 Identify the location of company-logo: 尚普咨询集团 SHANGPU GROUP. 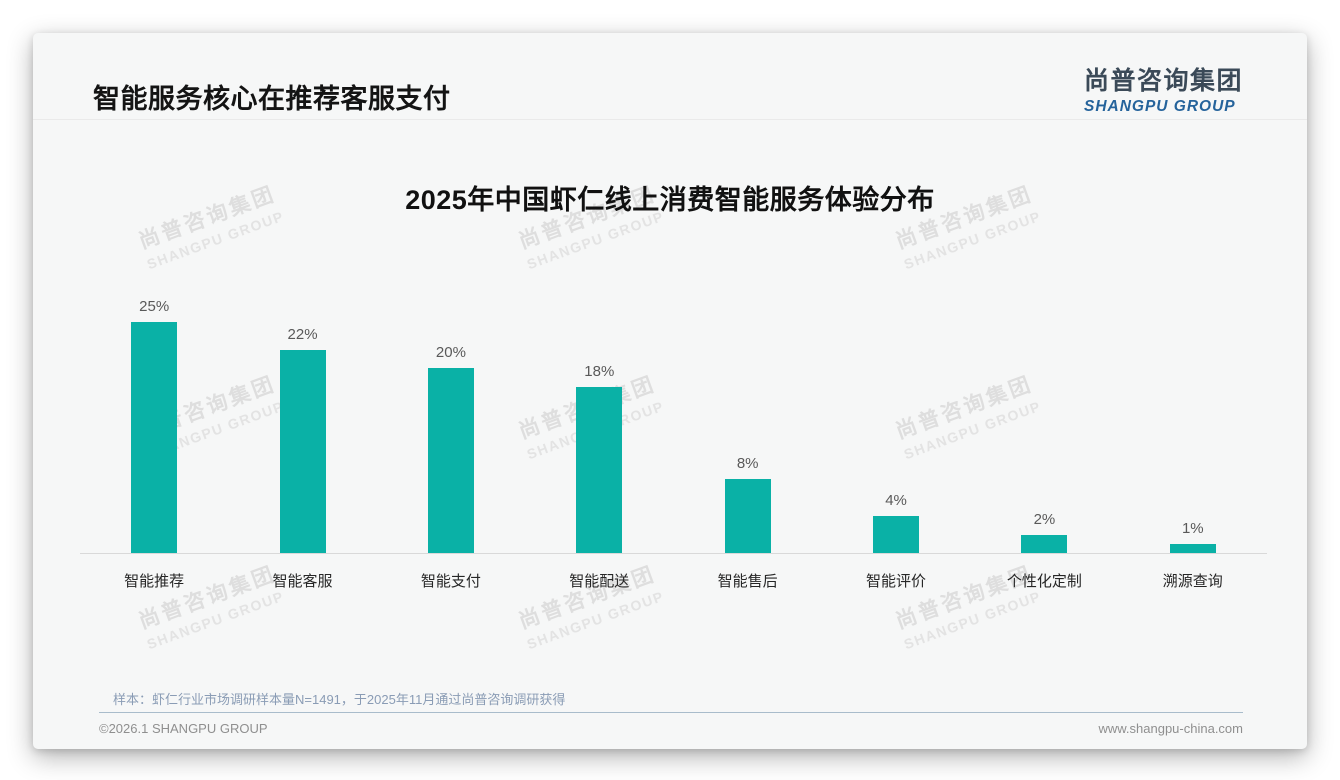
(1163, 88).